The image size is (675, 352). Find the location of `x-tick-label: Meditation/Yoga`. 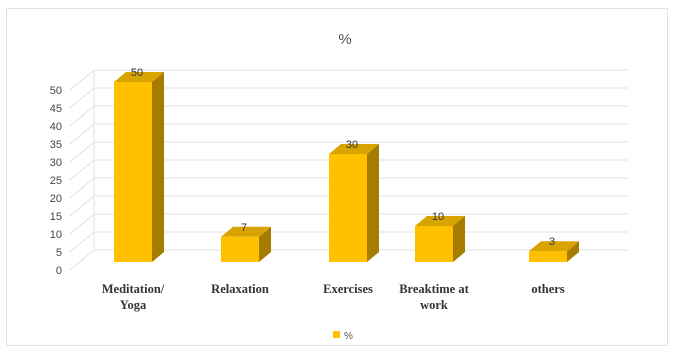

x-tick-label: Meditation/Yoga is located at coordinates (133, 297).